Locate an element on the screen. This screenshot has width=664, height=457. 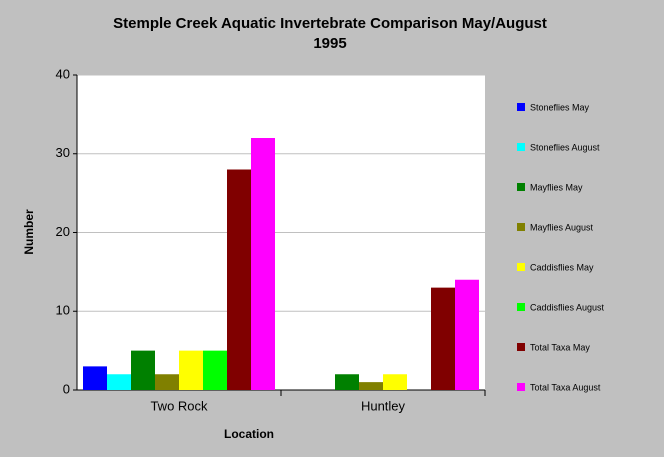
legend-label: Stoneflies May is located at coordinates (560, 107).